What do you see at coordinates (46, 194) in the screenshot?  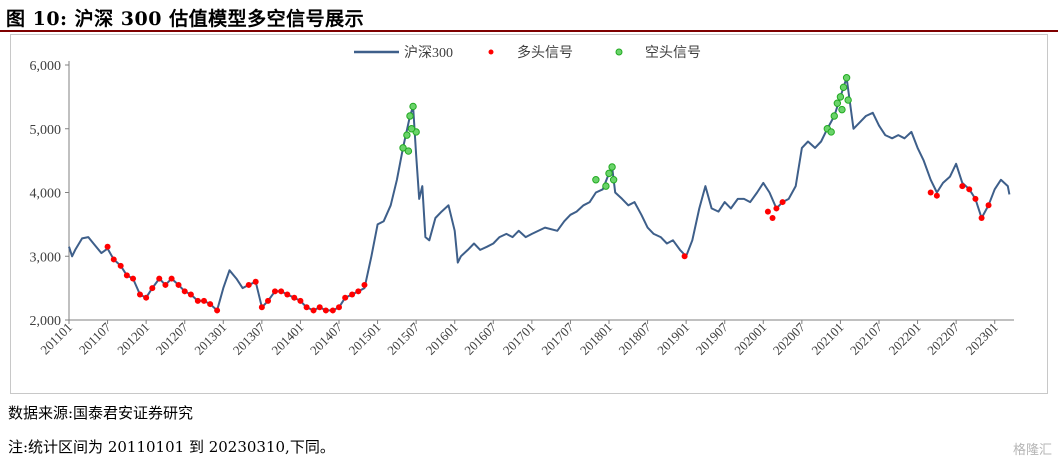 I see `y-tick-label: 4,000` at bounding box center [46, 194].